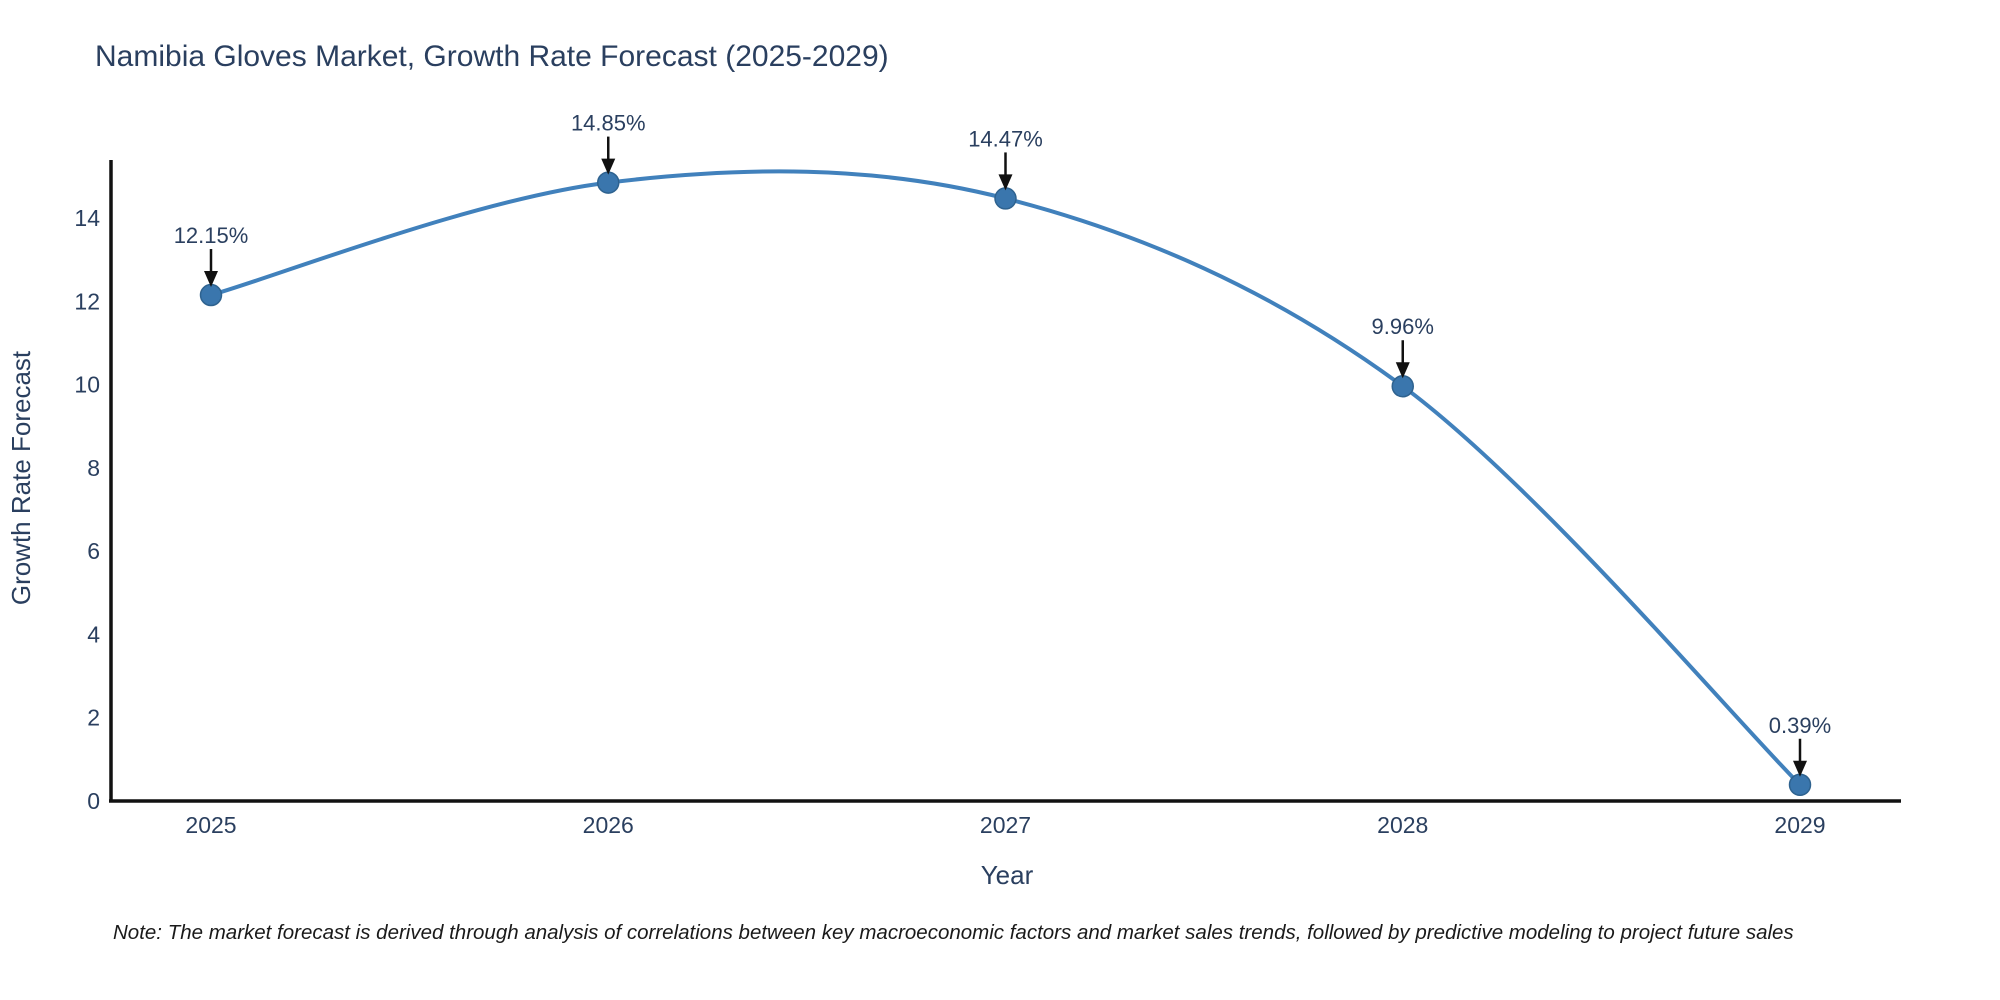 This screenshot has height=1000, width=2000. What do you see at coordinates (1005, 138) in the screenshot?
I see `point-annotation-label: 14.47%` at bounding box center [1005, 138].